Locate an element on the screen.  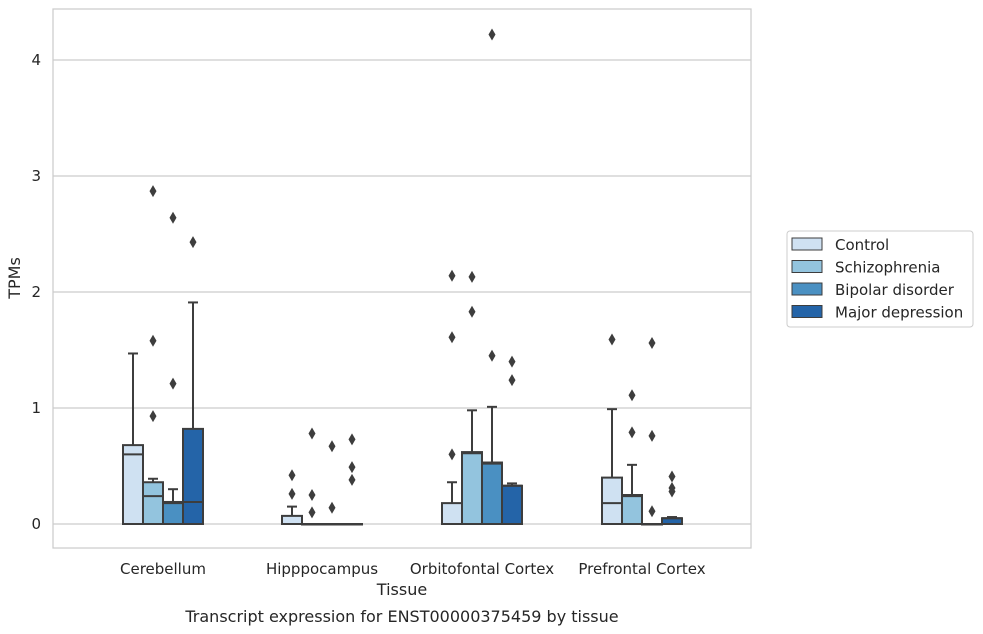
x-tick-label: Hipppocampus is located at coordinates (322, 569).